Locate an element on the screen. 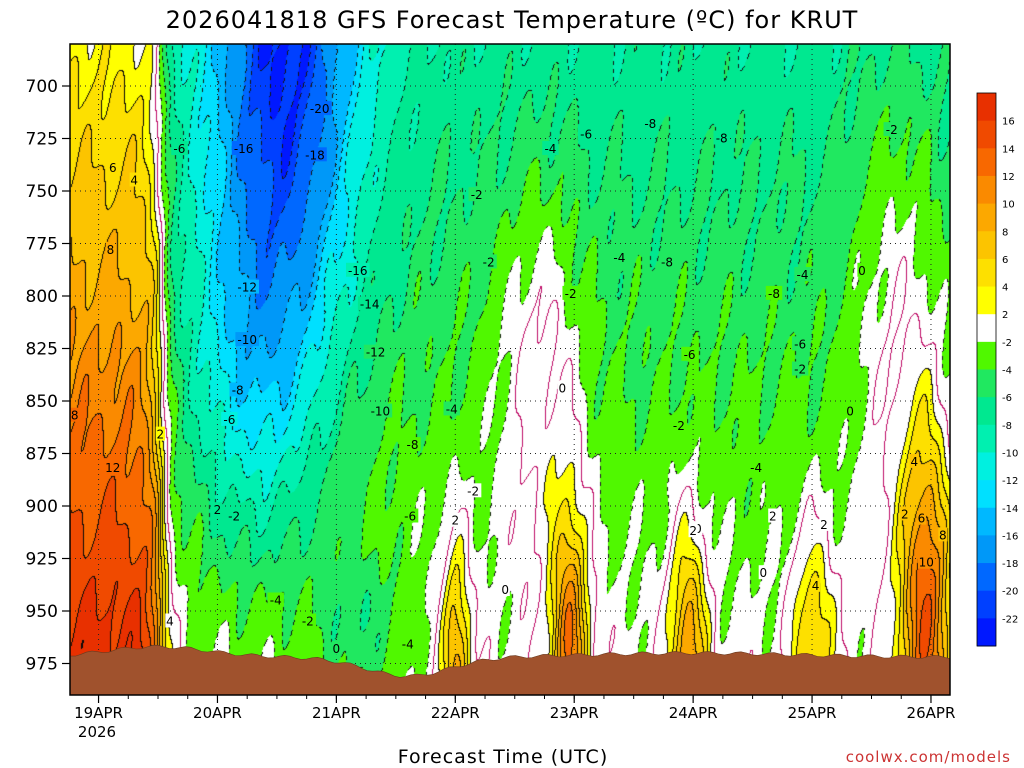 The image size is (1024, 768). y-axis: 700 725 750 775 800 825 850 875 900 925 950 975 is located at coordinates (48, 376).